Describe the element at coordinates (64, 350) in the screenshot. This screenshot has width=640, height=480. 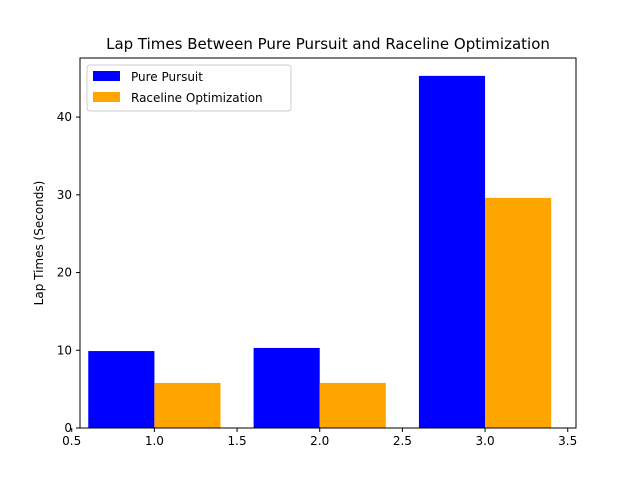
I see `y-tick-label: 10` at that location.